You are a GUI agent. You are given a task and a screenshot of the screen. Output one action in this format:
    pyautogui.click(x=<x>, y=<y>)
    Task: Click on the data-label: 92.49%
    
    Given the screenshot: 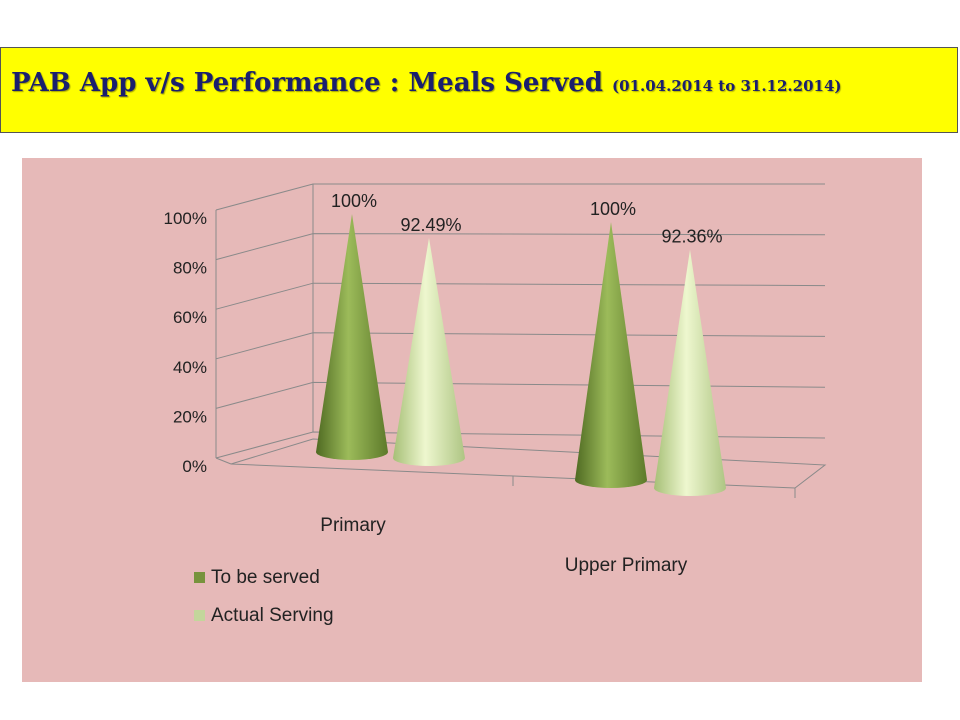 What is the action you would take?
    pyautogui.click(x=430, y=225)
    